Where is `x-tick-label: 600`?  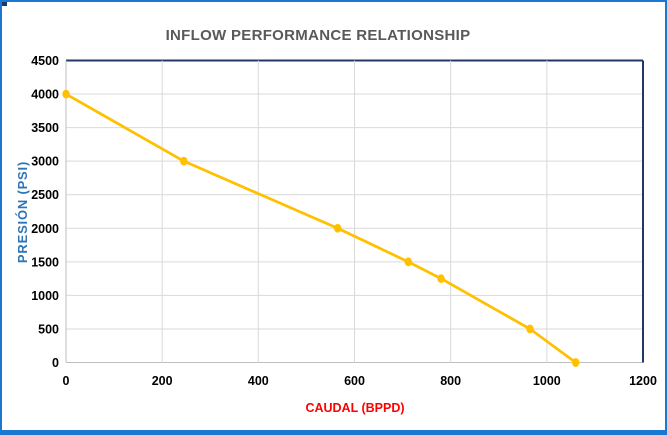
x-tick-label: 600 is located at coordinates (354, 381).